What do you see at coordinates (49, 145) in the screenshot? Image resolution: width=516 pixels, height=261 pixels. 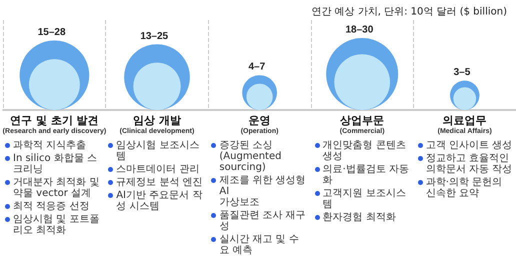 I see `text: 과학적 지식추출` at bounding box center [49, 145].